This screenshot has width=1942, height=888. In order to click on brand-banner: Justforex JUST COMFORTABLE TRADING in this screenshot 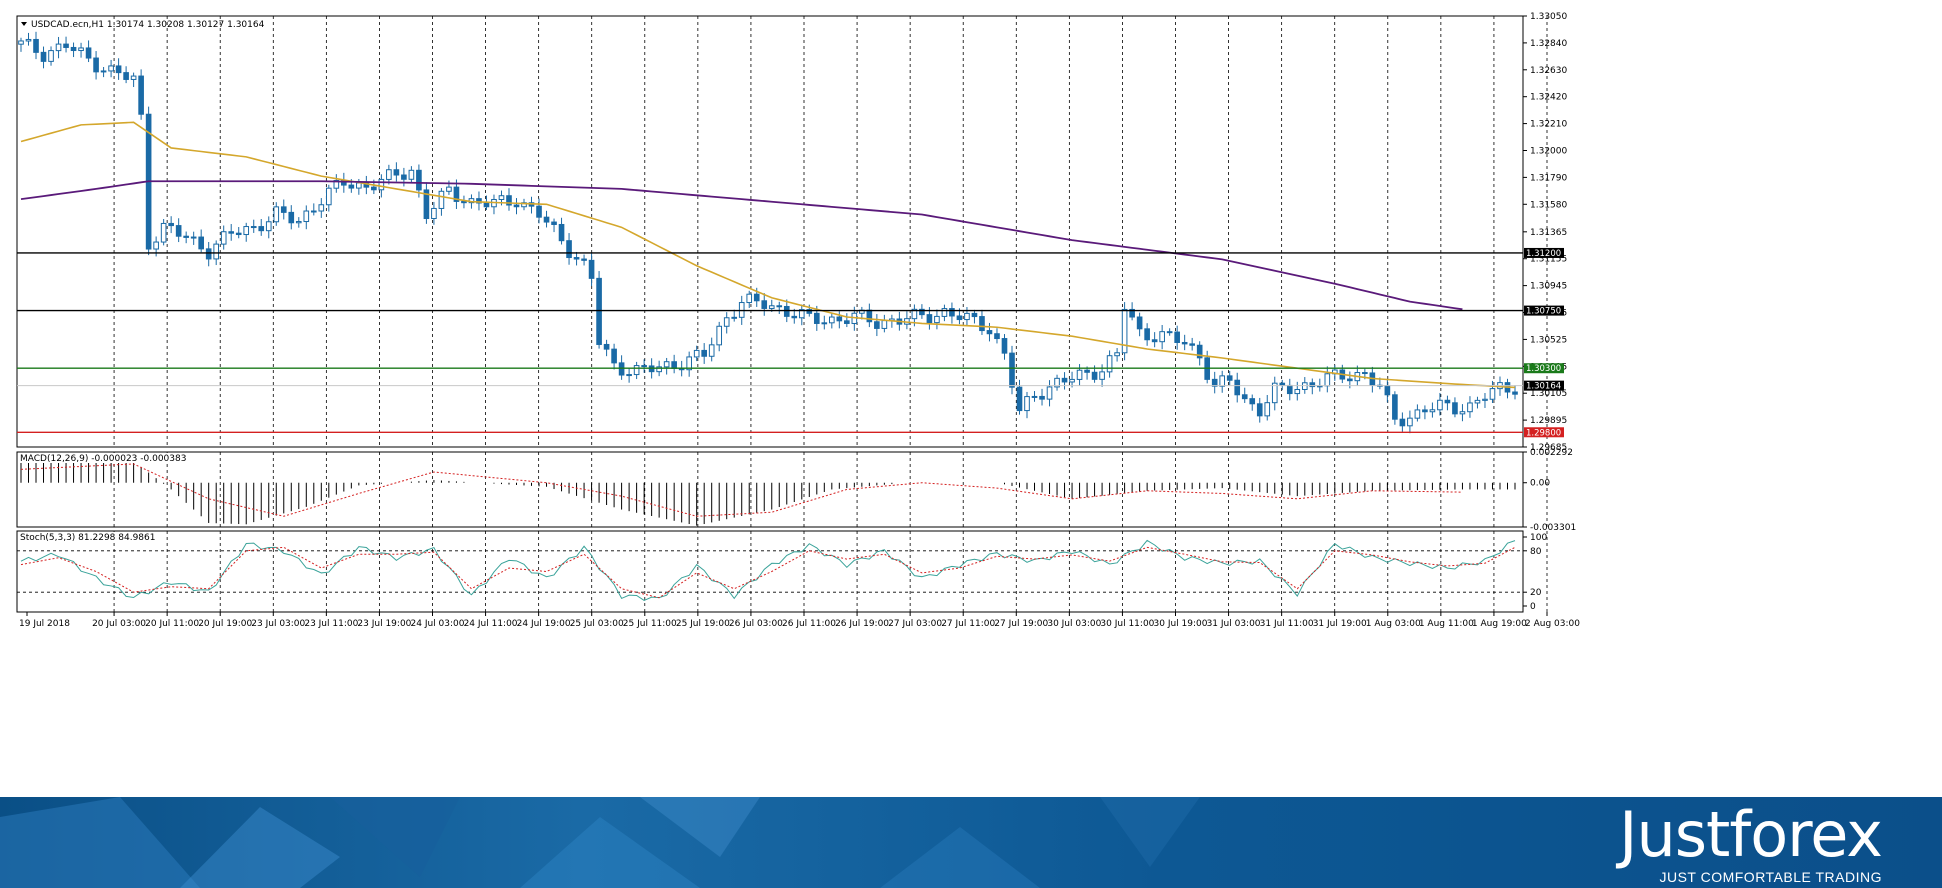, I will do `click(971, 842)`.